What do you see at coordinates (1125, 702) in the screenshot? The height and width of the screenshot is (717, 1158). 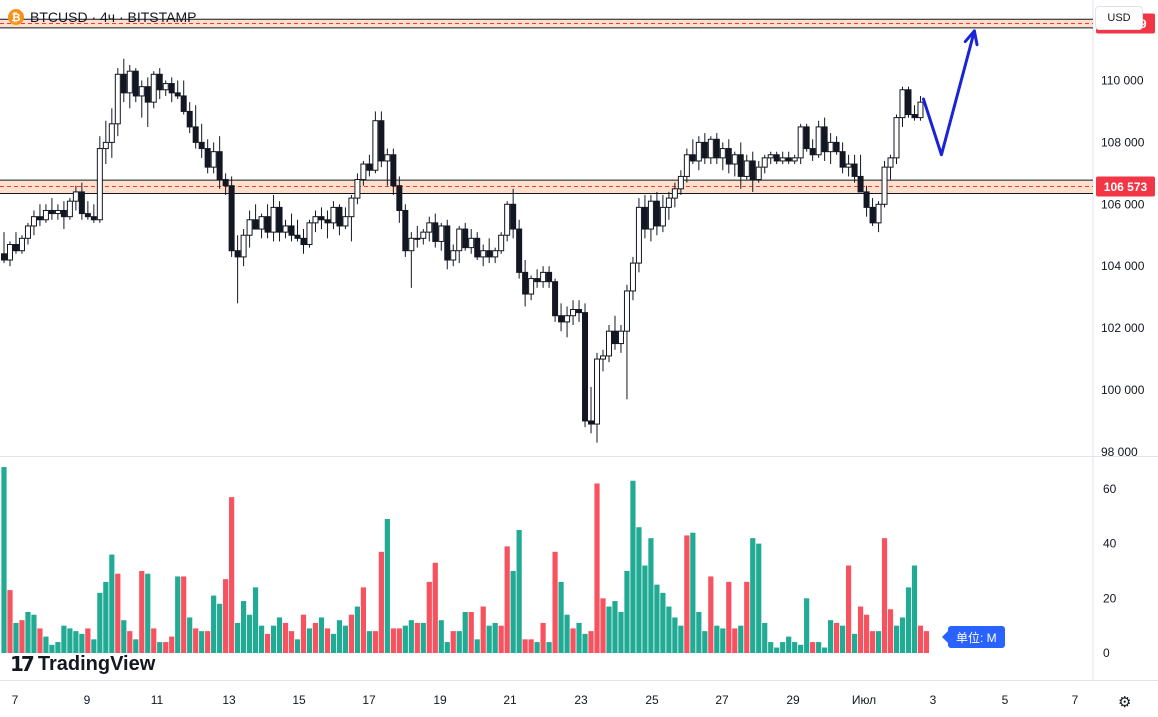 I see `gear-icon: ⚙` at bounding box center [1125, 702].